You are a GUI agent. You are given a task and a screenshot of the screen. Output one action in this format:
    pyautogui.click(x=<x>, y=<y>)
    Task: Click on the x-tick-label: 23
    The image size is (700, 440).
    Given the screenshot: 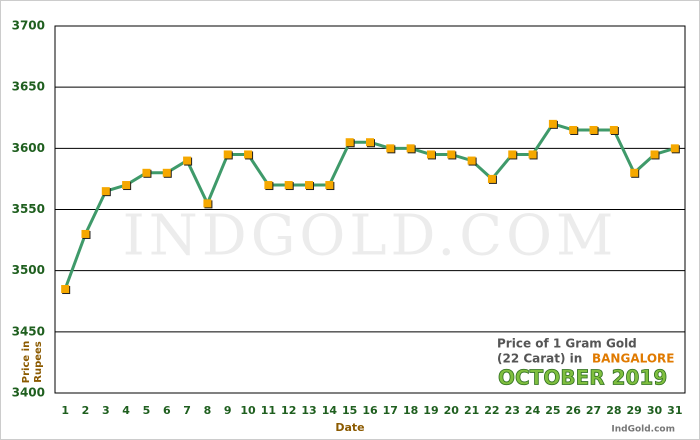 What is the action you would take?
    pyautogui.click(x=512, y=410)
    